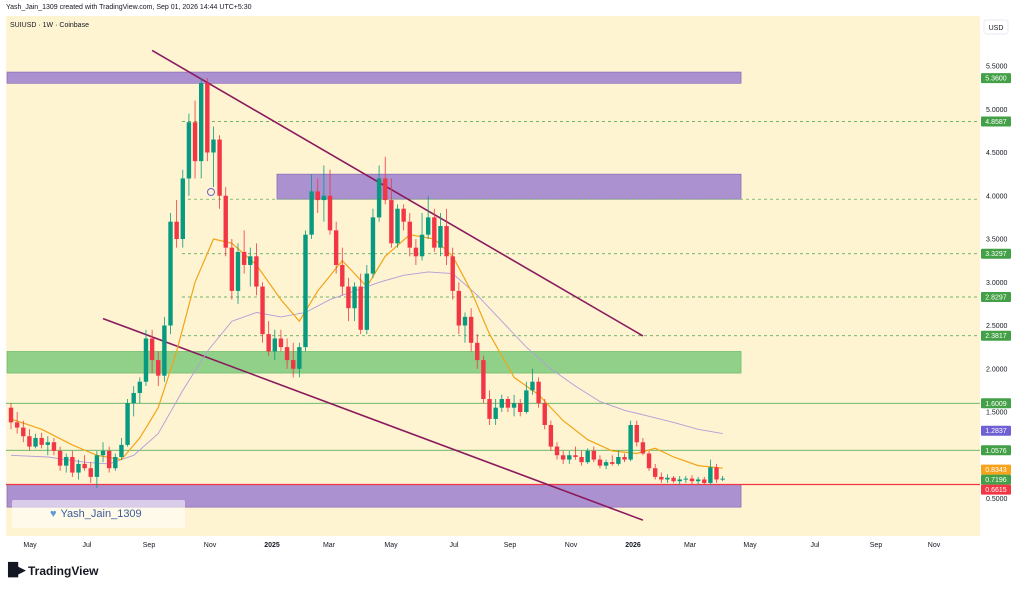  I want to click on tradingview-logo-icon: █▶, so click(17, 570).